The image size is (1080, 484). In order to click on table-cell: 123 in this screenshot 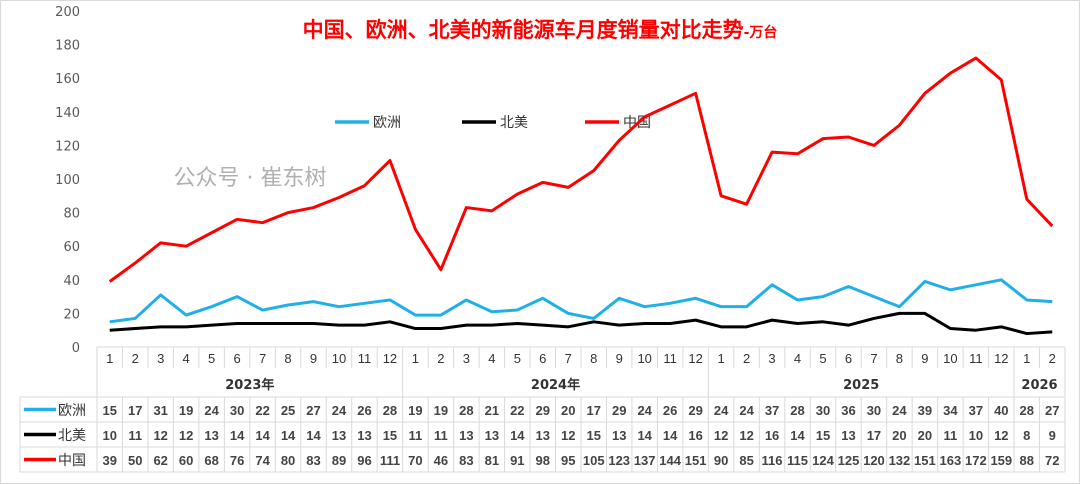, I will do `click(619, 460)`.